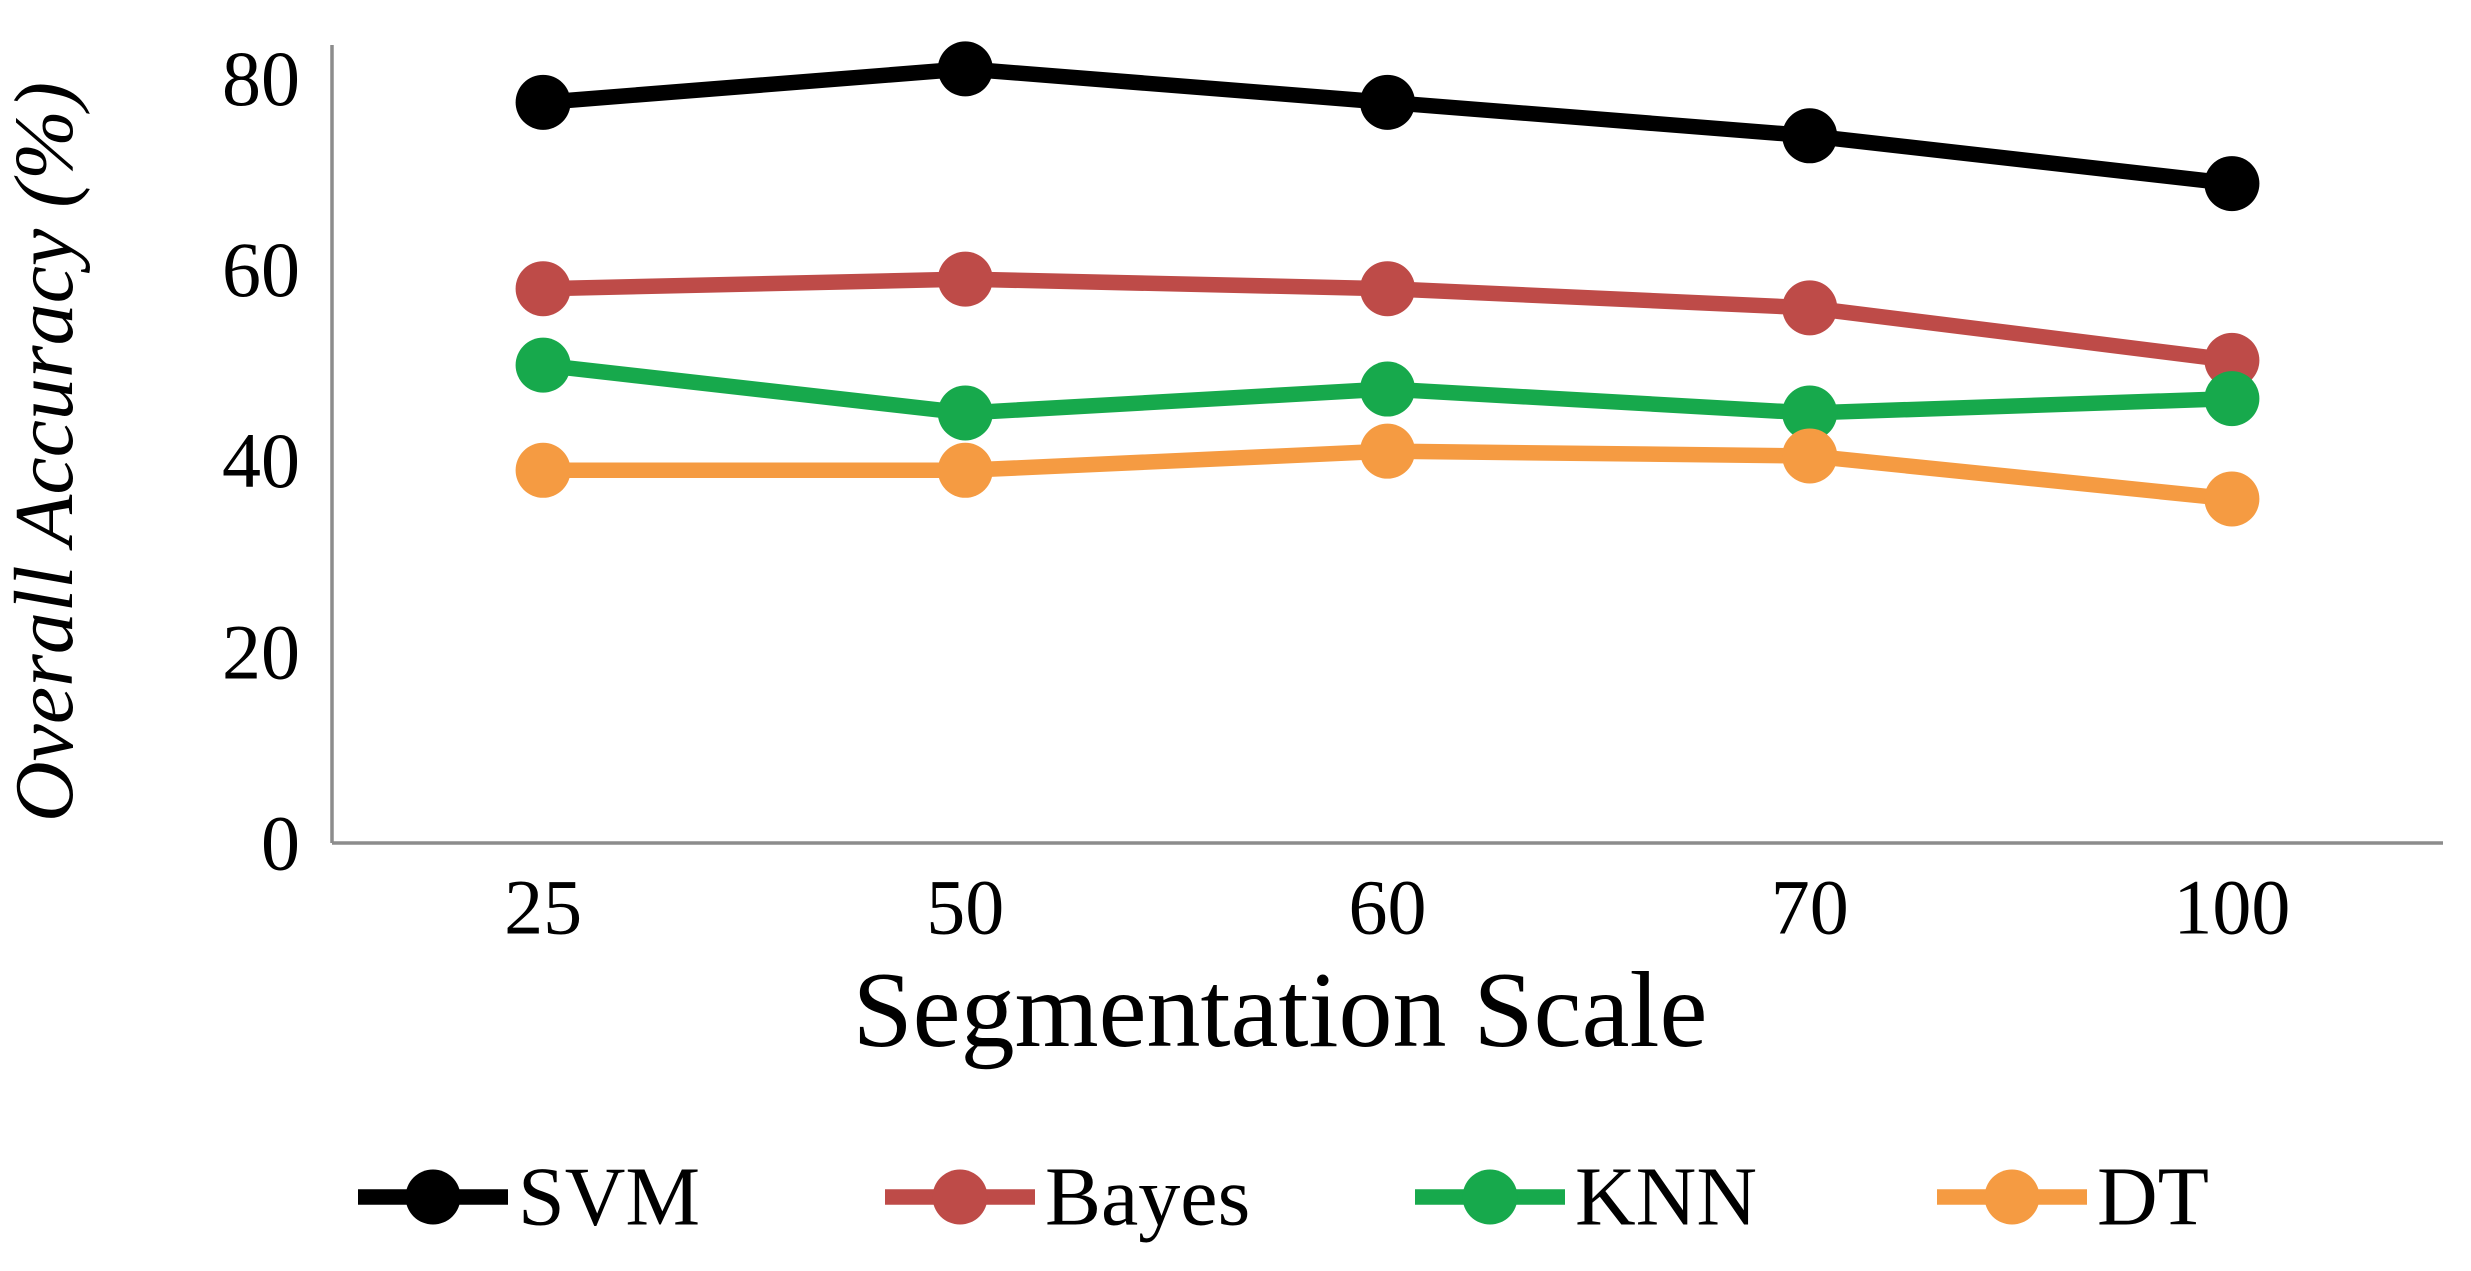 The image size is (2471, 1271). I want to click on legend-label: DT, so click(2153, 1197).